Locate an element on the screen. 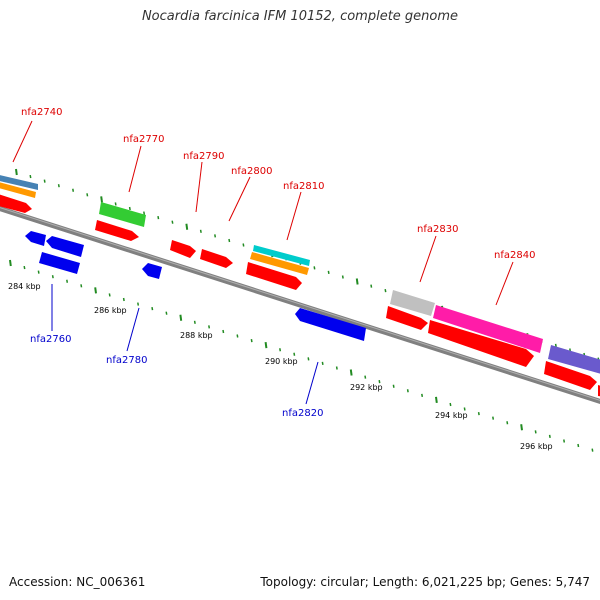  scale-label: 292 kbp is located at coordinates (366, 387).